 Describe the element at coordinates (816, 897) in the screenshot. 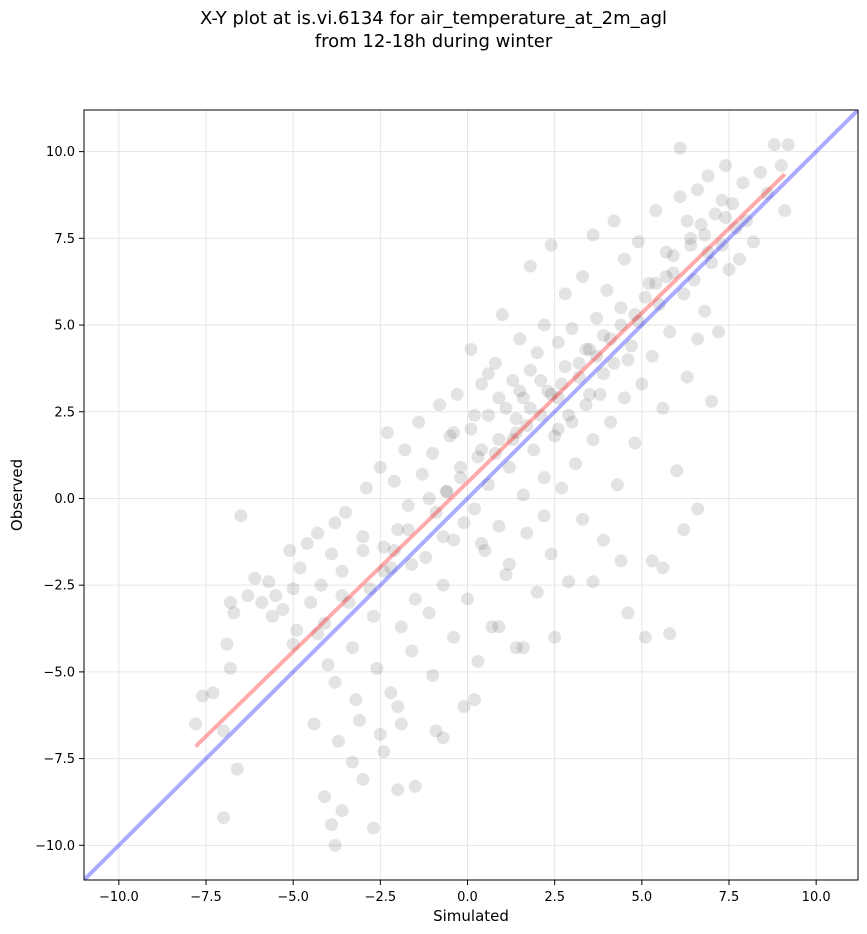

I see `x-tick-label: 10.0` at that location.